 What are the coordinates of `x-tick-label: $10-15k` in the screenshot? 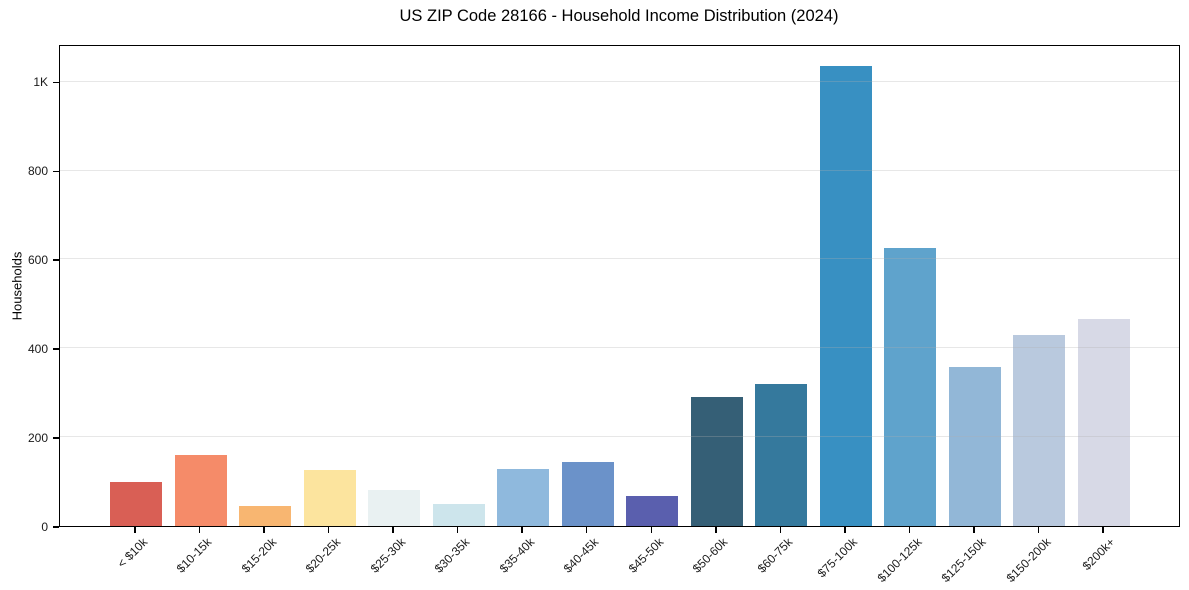 It's located at (194, 555).